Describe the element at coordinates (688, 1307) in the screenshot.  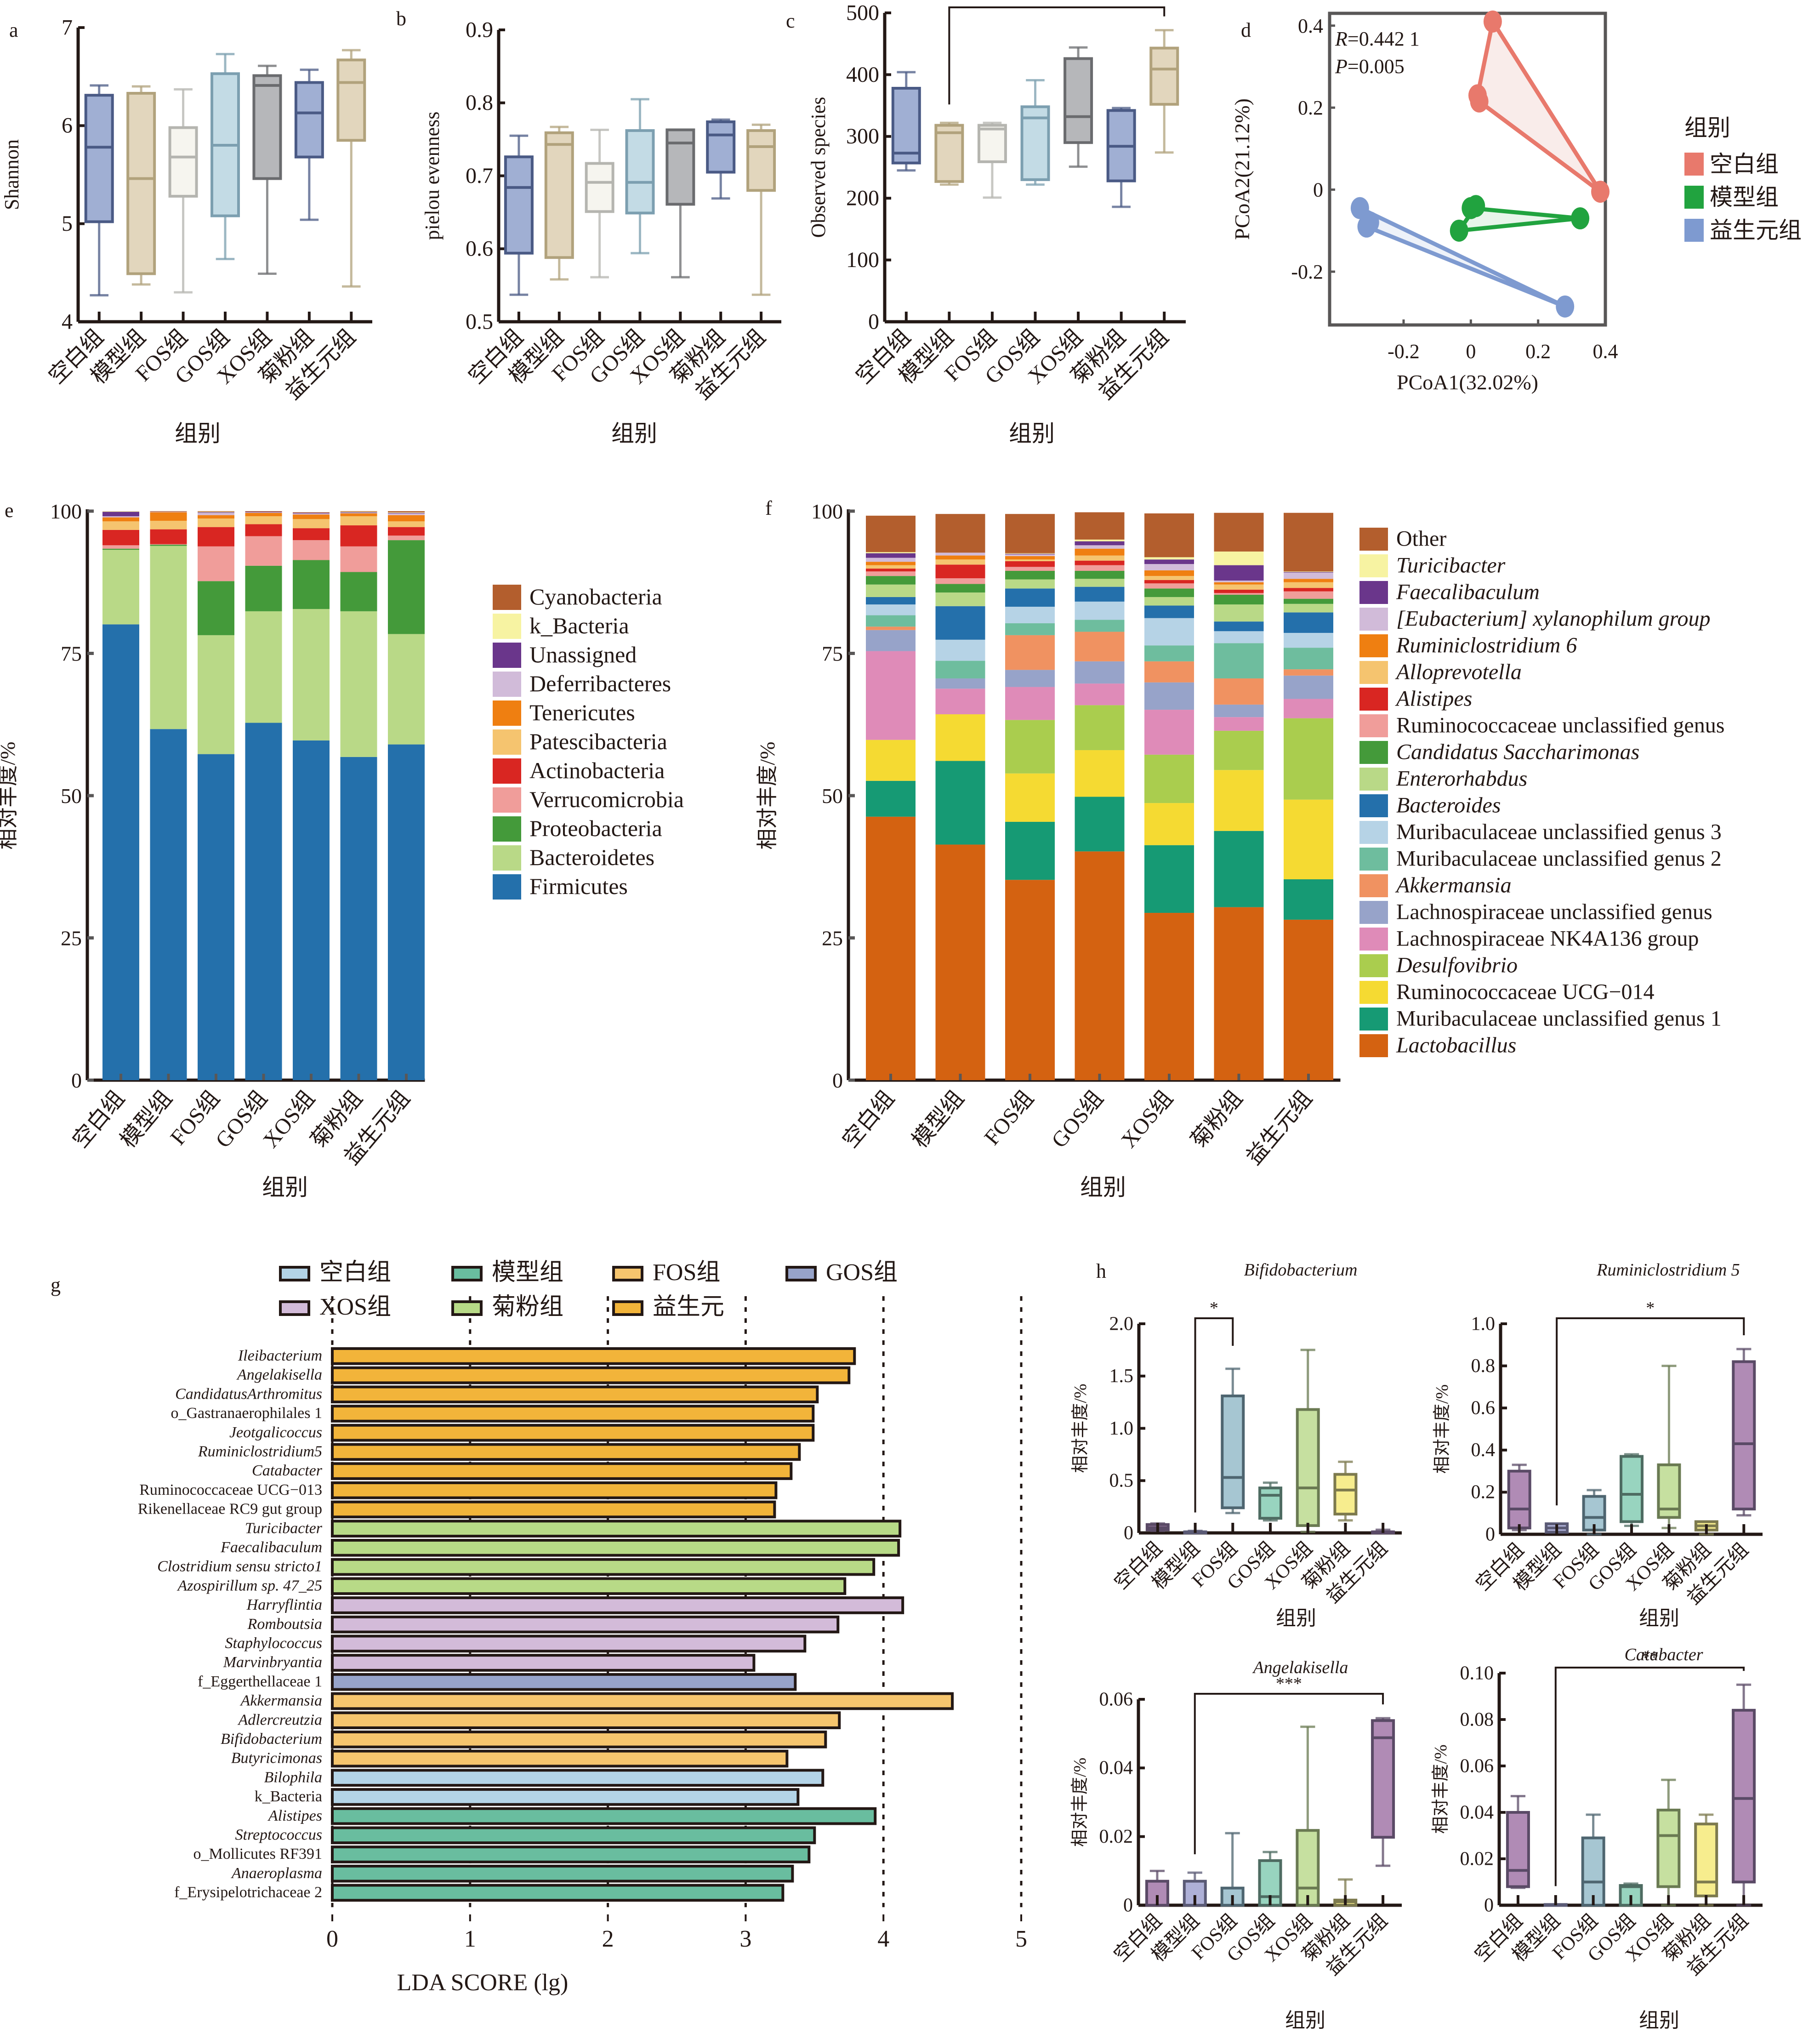
I see `legend-label: 益生元` at that location.